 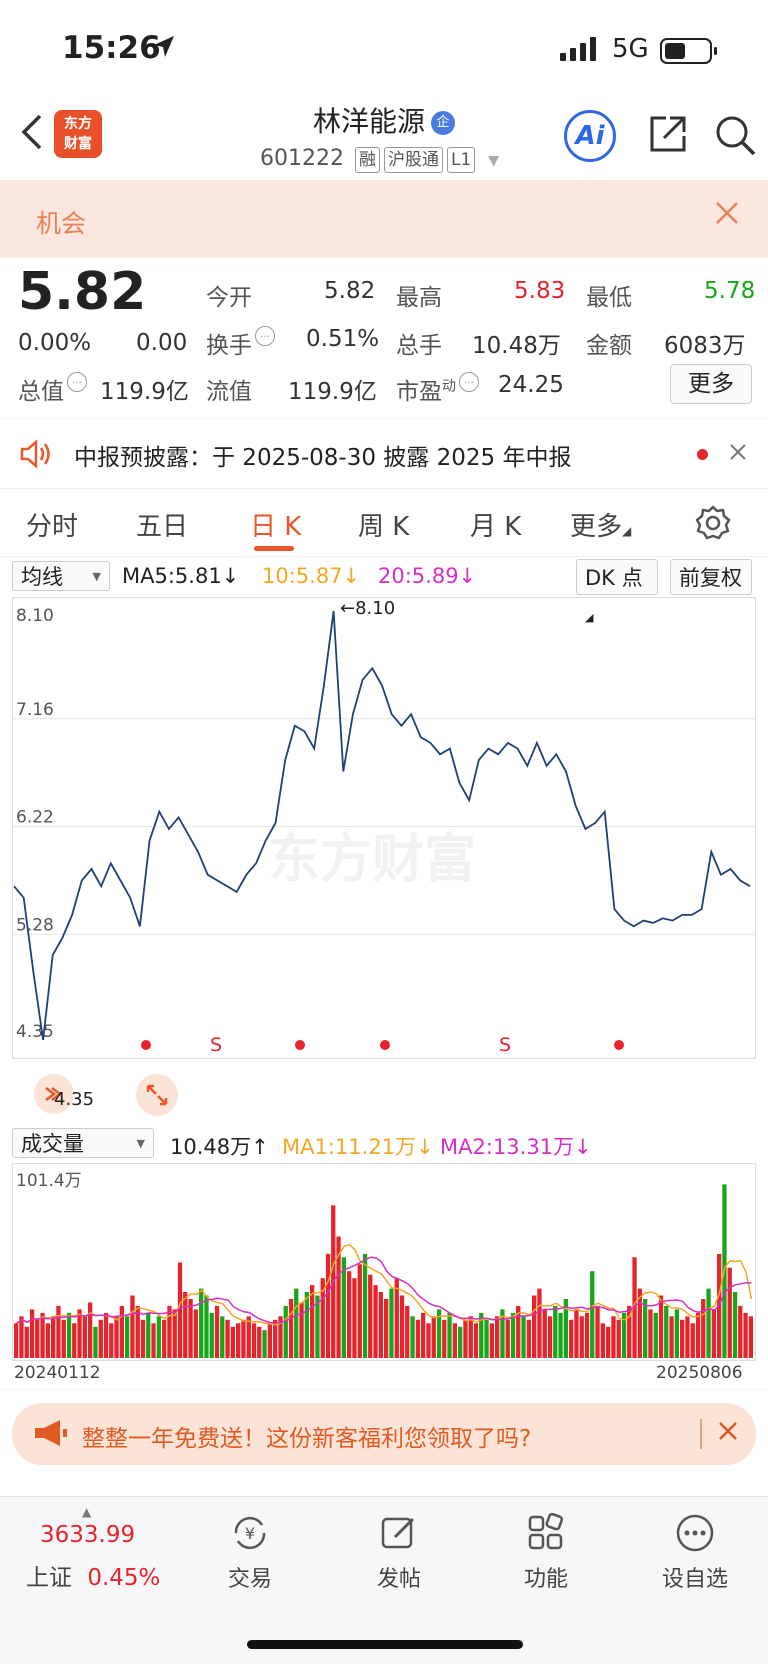 I want to click on nav-post-label: 发帖, so click(x=398, y=1579).